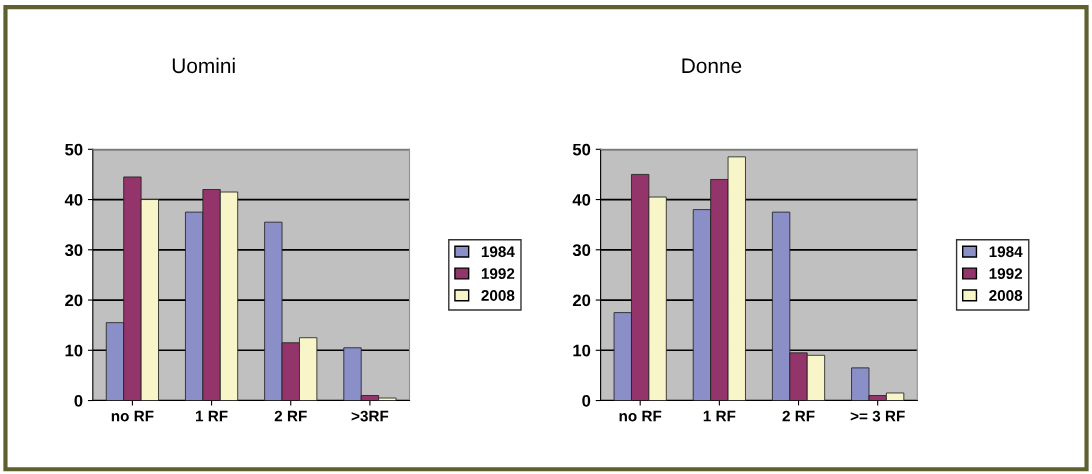  I want to click on x-tick-label: >3RF, so click(370, 416).